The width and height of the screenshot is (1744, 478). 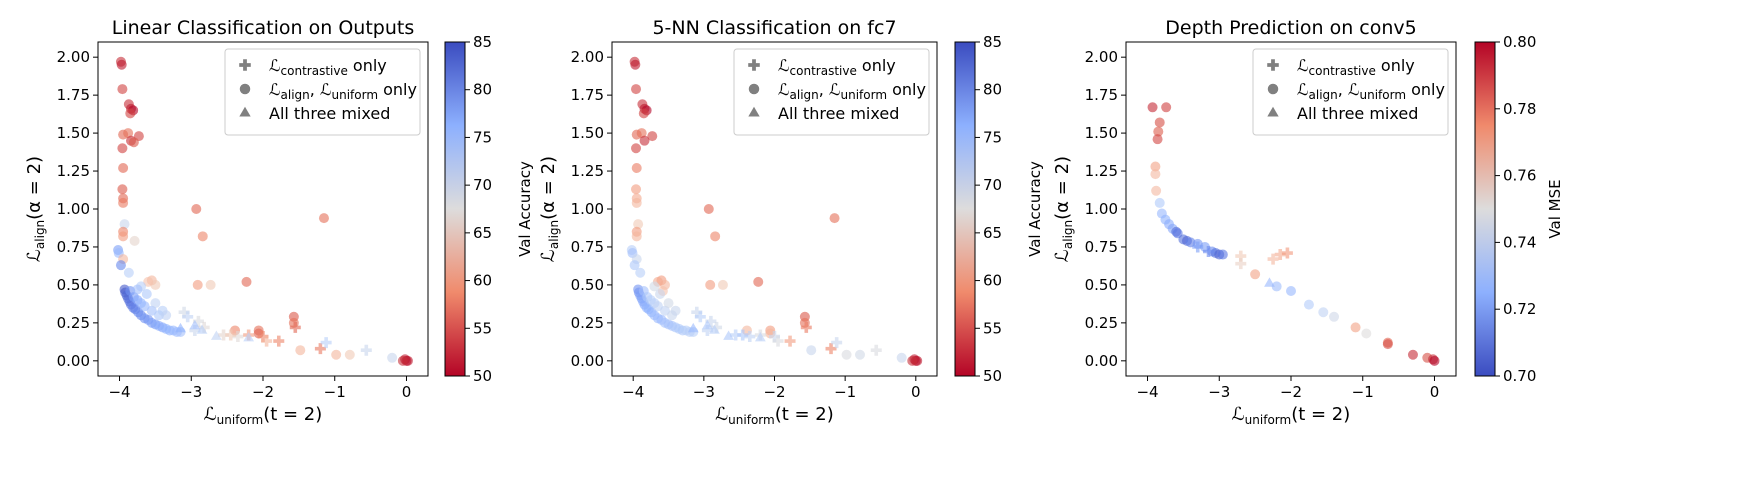 I want to click on colorbar-tick-label: 50, so click(x=482, y=376).